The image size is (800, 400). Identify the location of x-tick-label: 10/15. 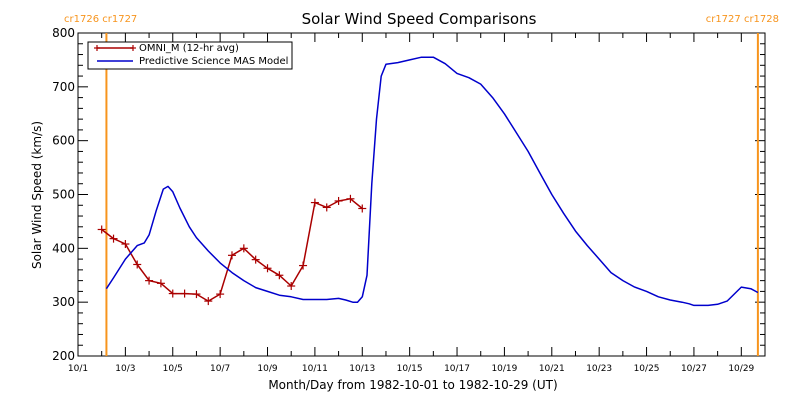
(410, 369).